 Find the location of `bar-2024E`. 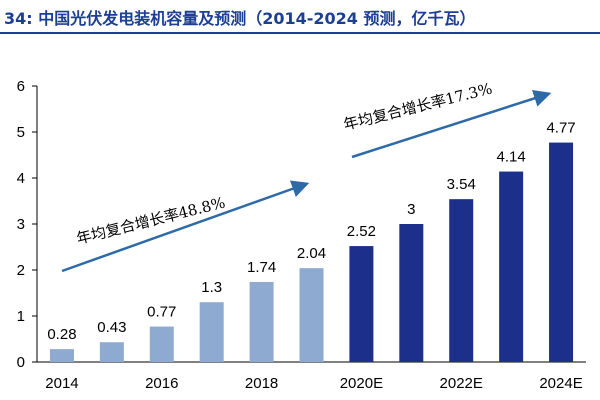

bar-2024E is located at coordinates (561, 252).